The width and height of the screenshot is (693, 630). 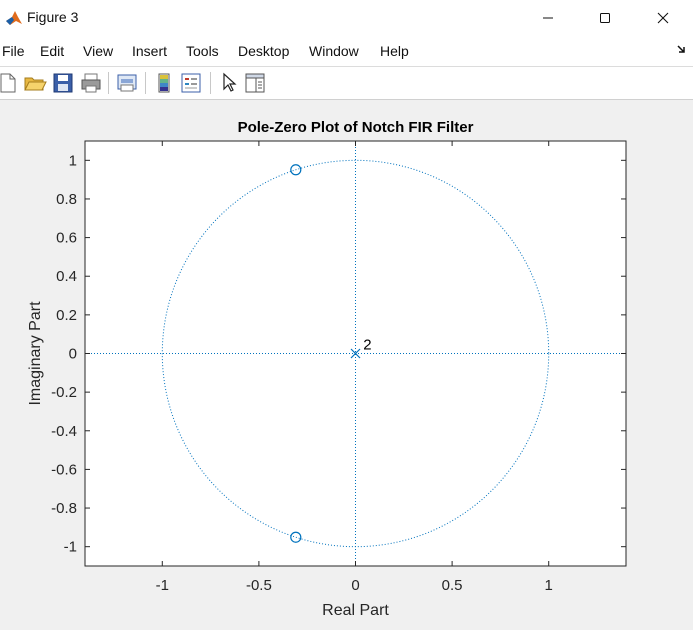 I want to click on pole-marker-stroke, so click(x=355, y=353).